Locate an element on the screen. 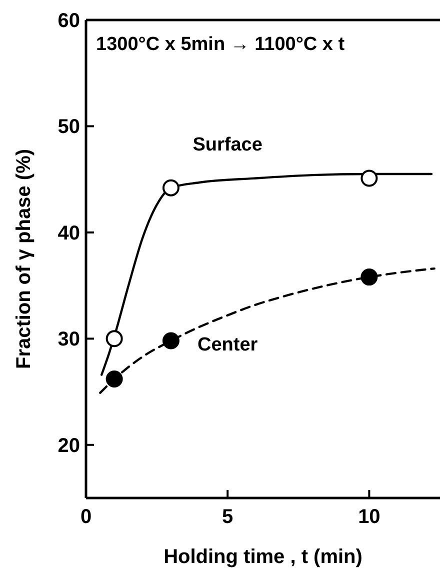 The height and width of the screenshot is (575, 447). series-label: Surface is located at coordinates (227, 145).